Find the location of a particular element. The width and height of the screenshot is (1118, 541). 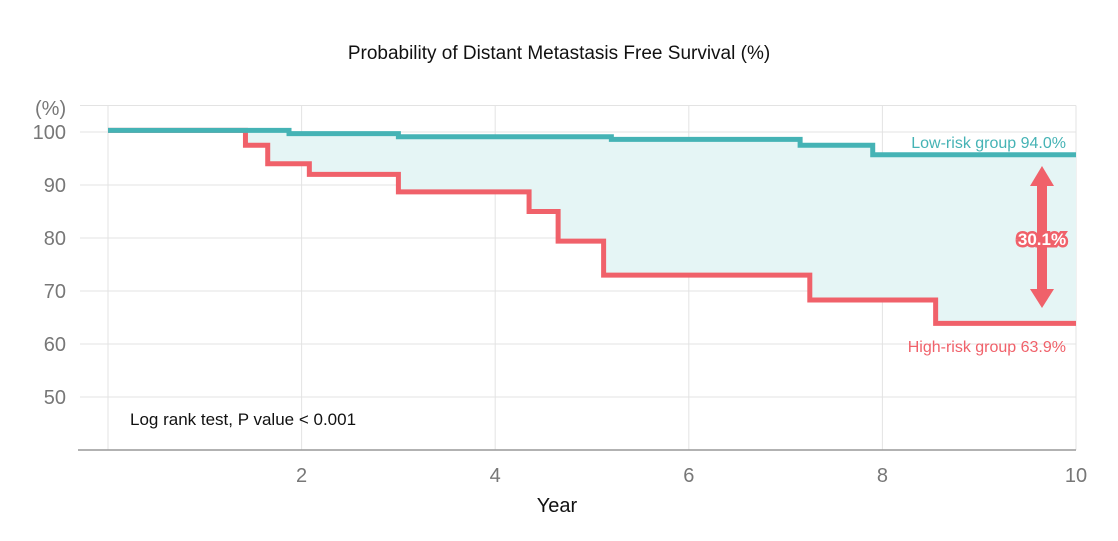

x-tick-label: 10 is located at coordinates (1076, 476).